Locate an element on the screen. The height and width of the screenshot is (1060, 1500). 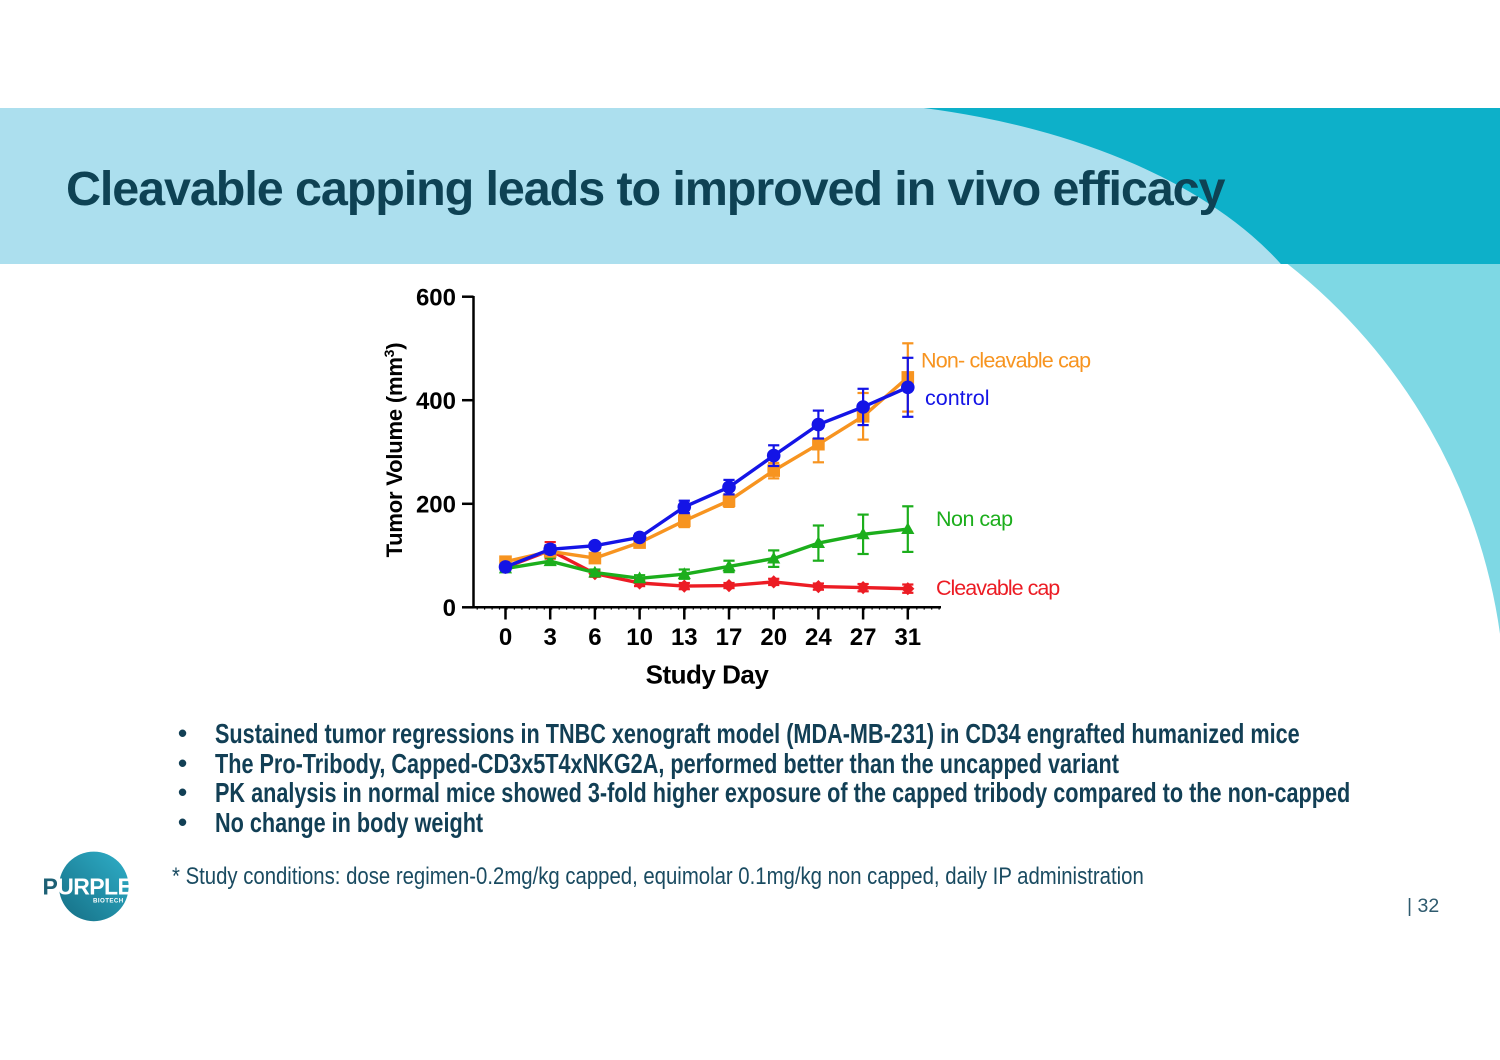
svg-text: 10 is located at coordinates (639, 637).